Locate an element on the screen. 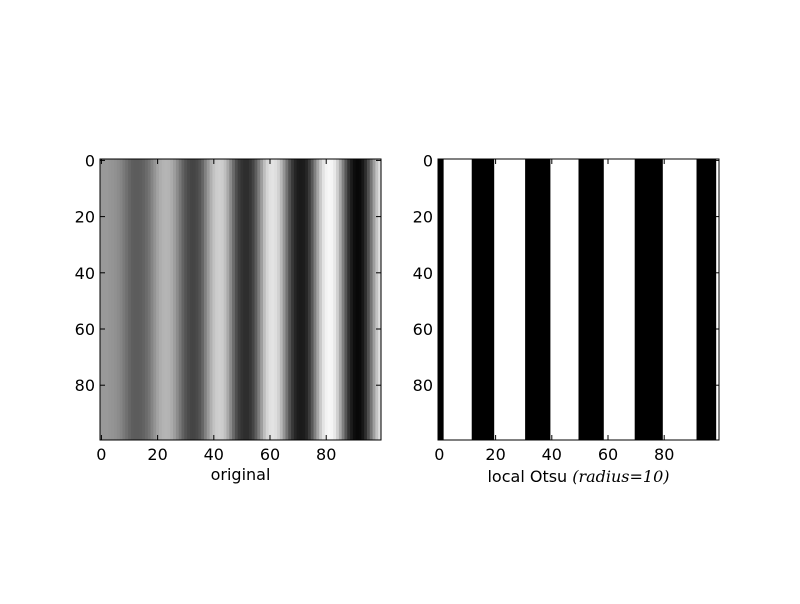  x-tick-label: 40 is located at coordinates (214, 454).